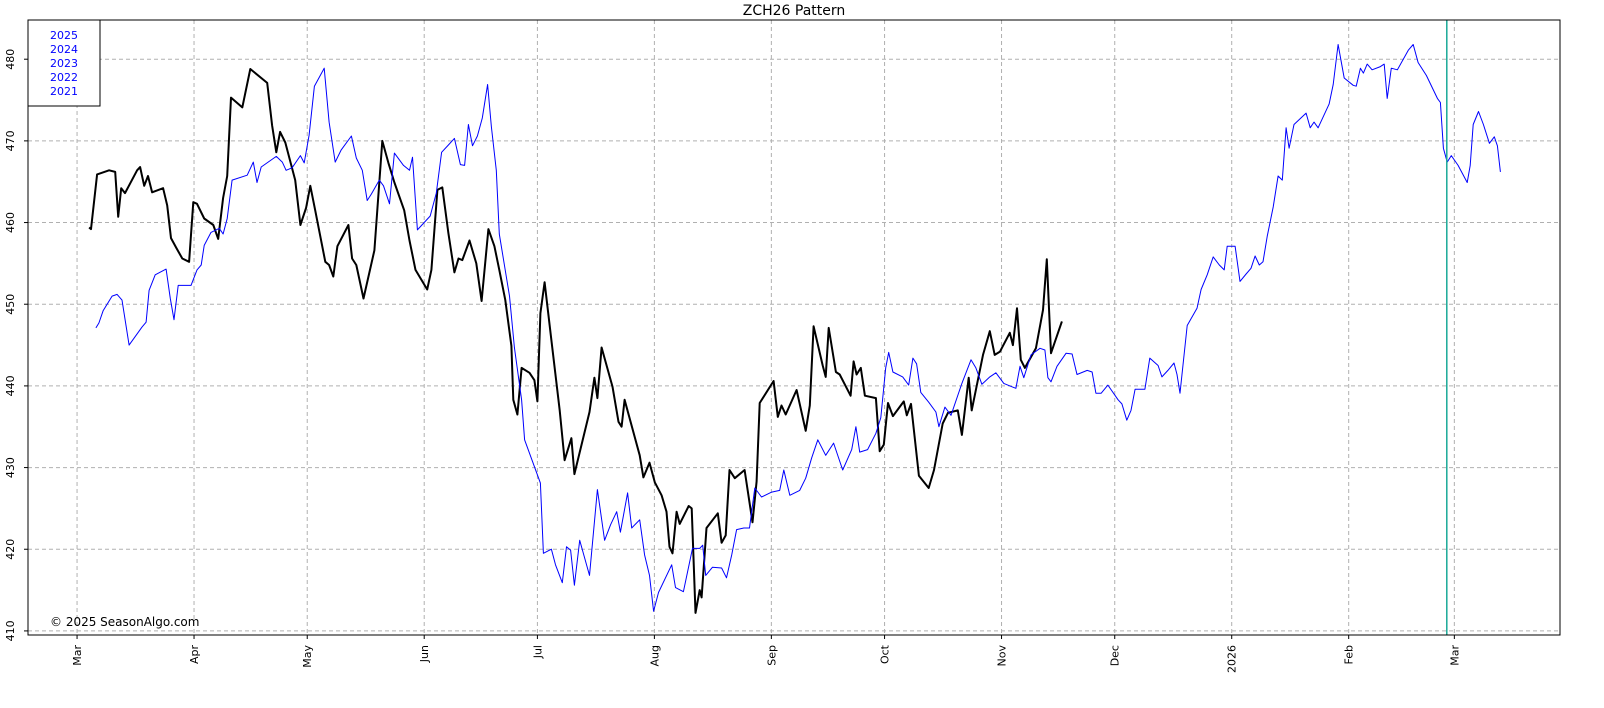 This screenshot has width=1604, height=708. I want to click on y-tick-label: 440, so click(10, 385).